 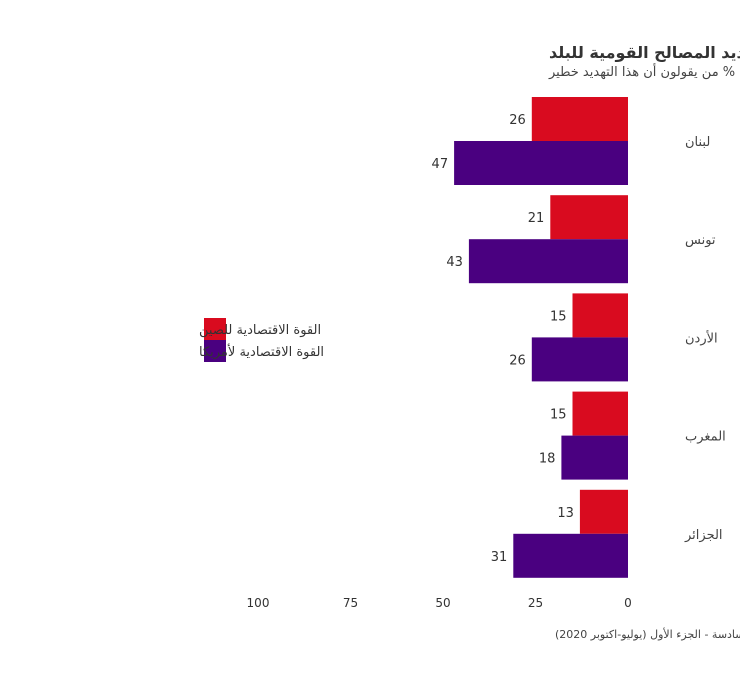 What do you see at coordinates (454, 262) in the screenshot?
I see `bar-value-label: 43` at bounding box center [454, 262].